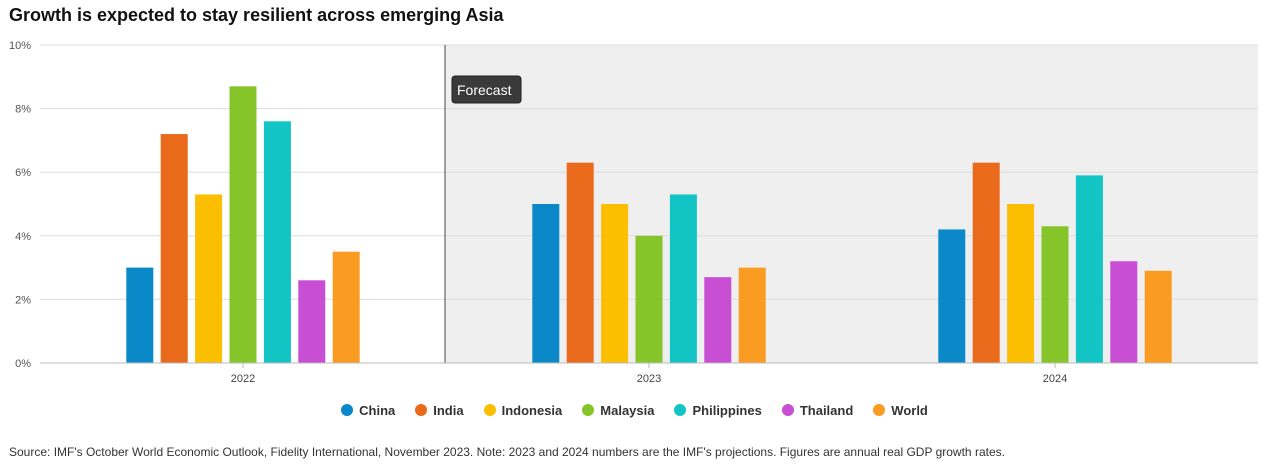 The height and width of the screenshot is (469, 1269). Describe the element at coordinates (718, 320) in the screenshot. I see `bar-thailand-2023` at that location.